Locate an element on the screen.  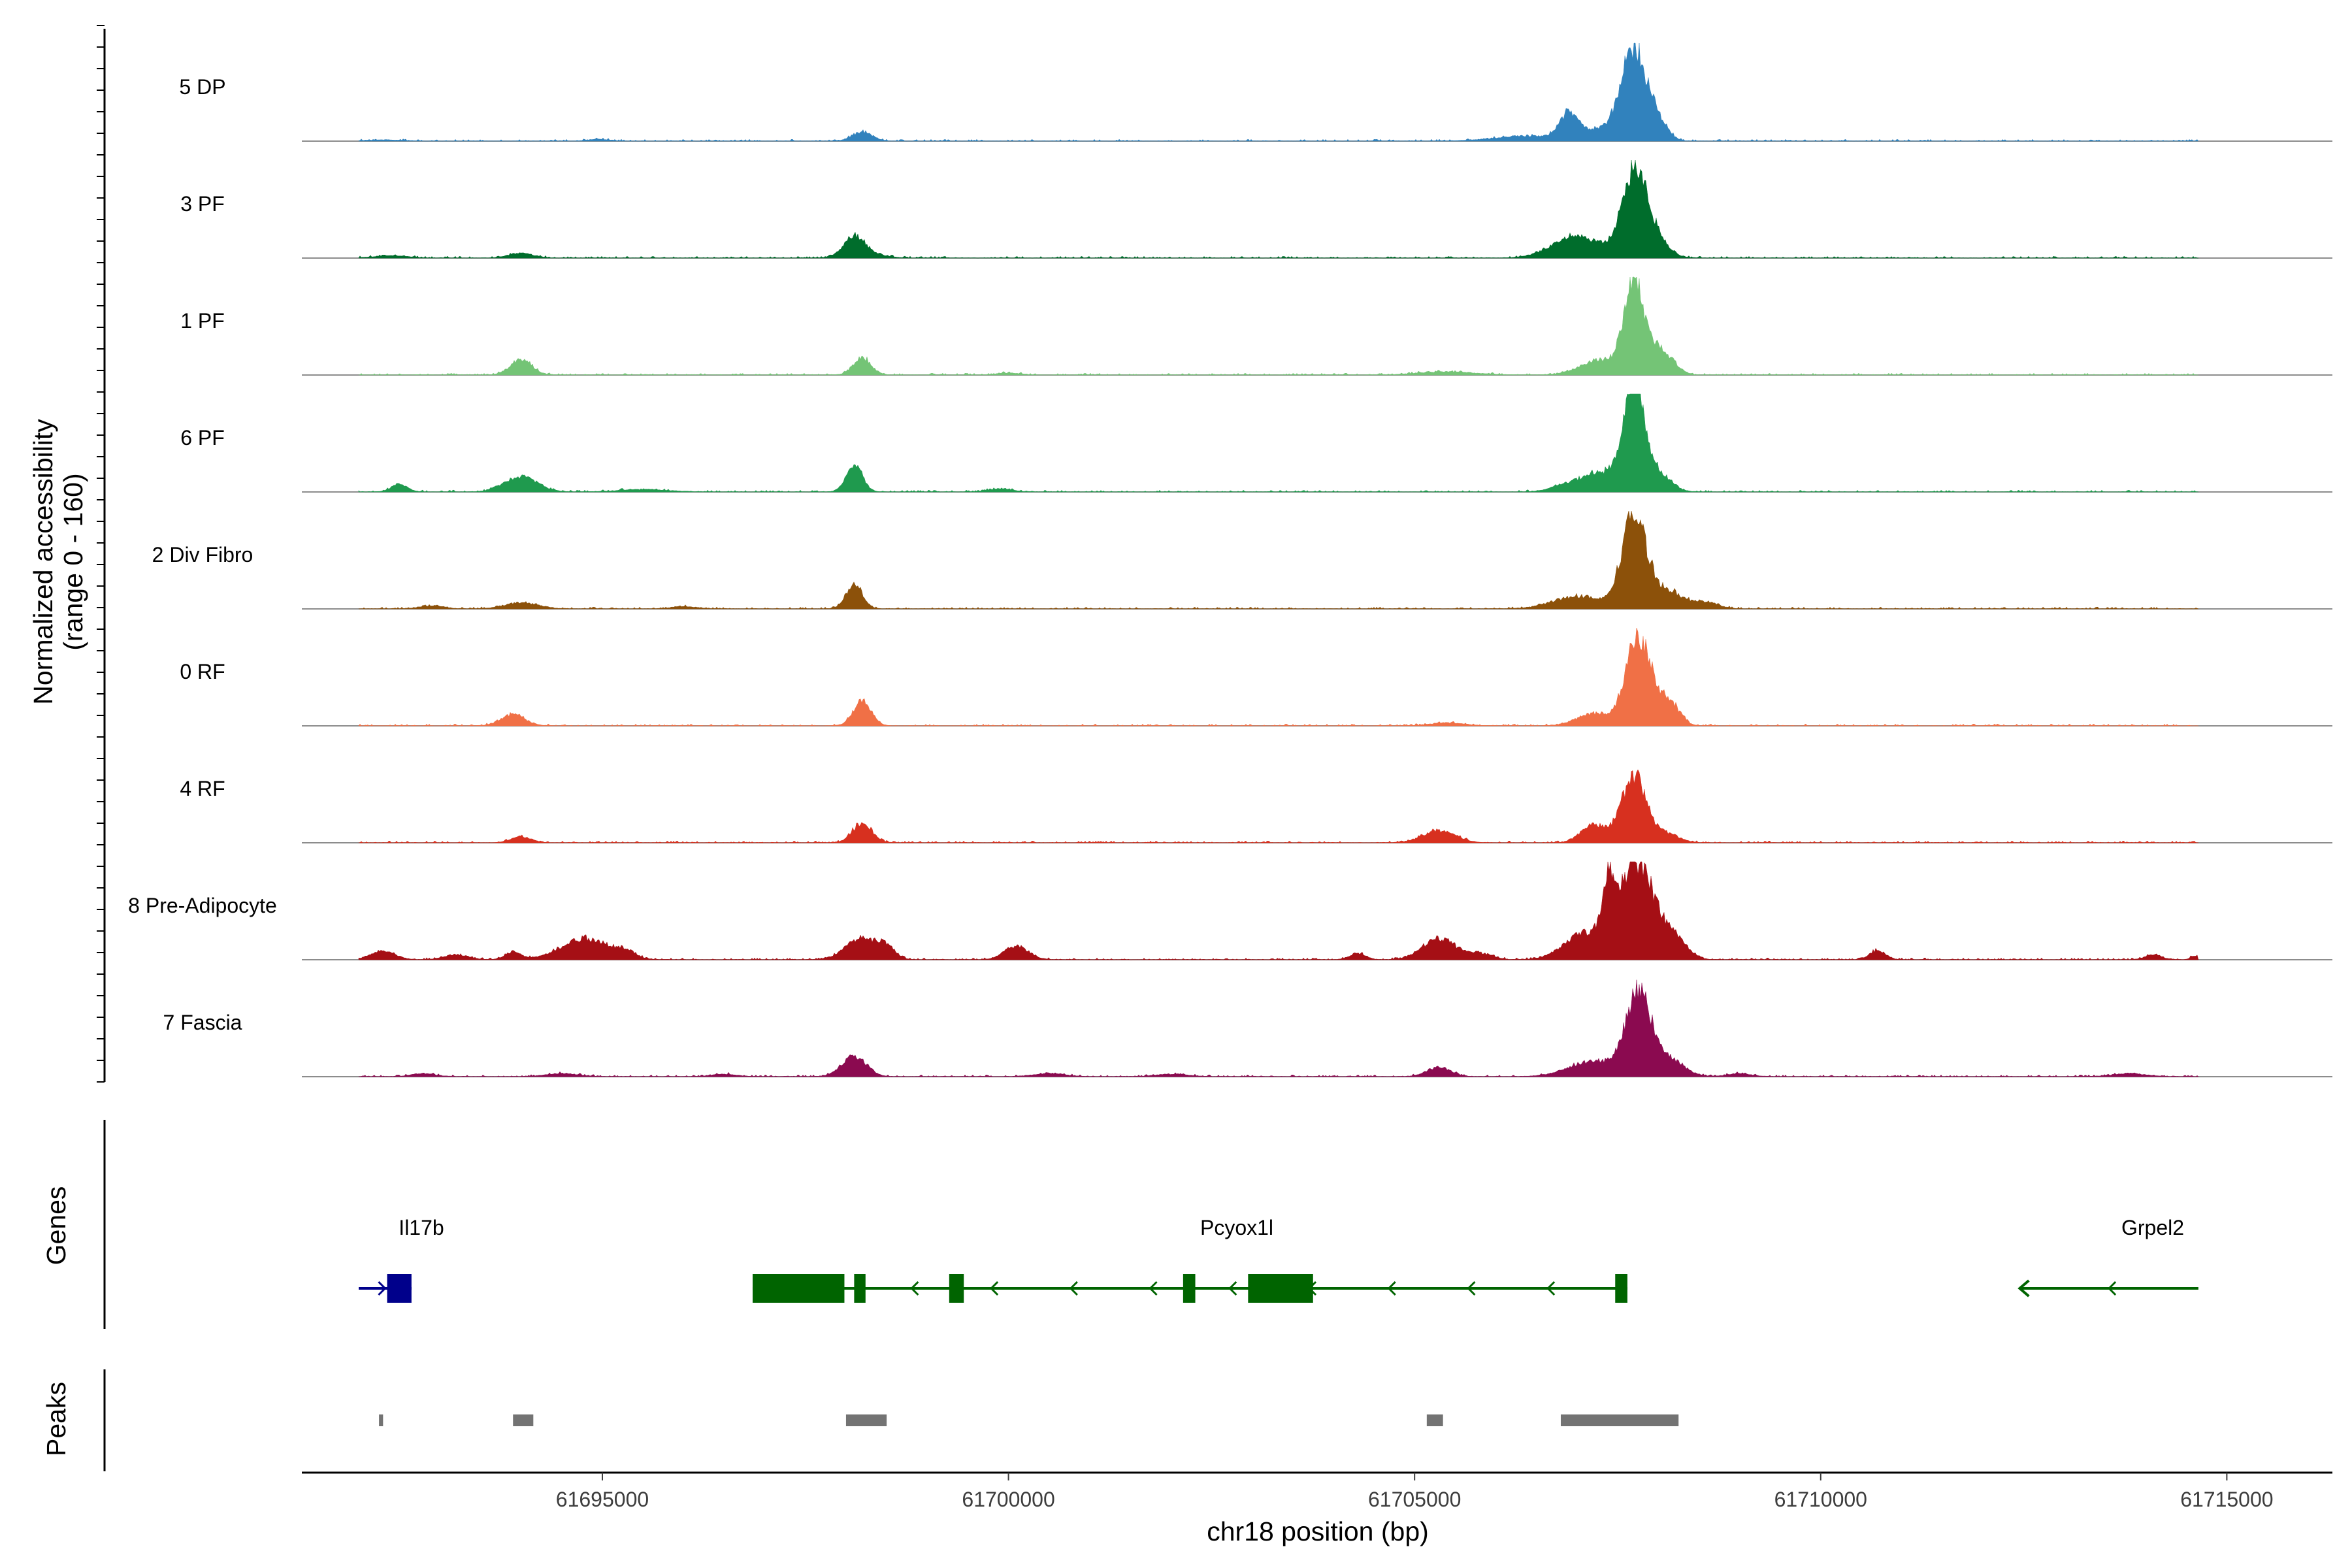
x-axis: 61695000 61700000 61705000 61710000 61715000 is located at coordinates (1317, 1491).